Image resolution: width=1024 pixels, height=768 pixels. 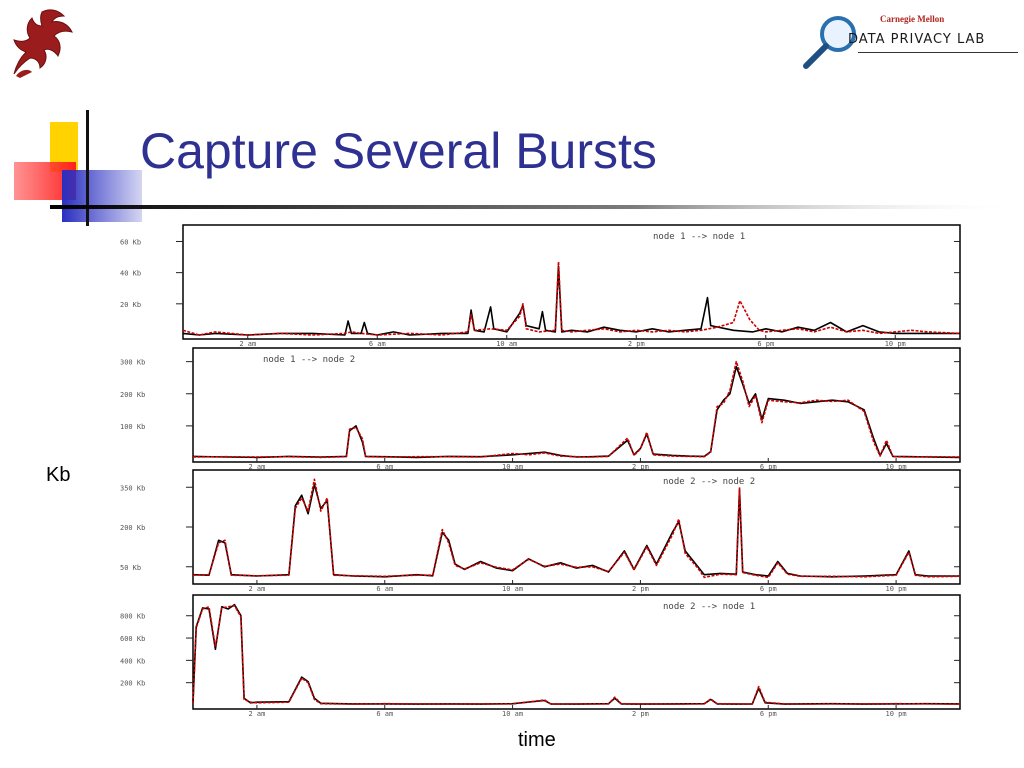 What do you see at coordinates (130, 305) in the screenshot?
I see `panel-1-ytick-label: 20 Kb` at bounding box center [130, 305].